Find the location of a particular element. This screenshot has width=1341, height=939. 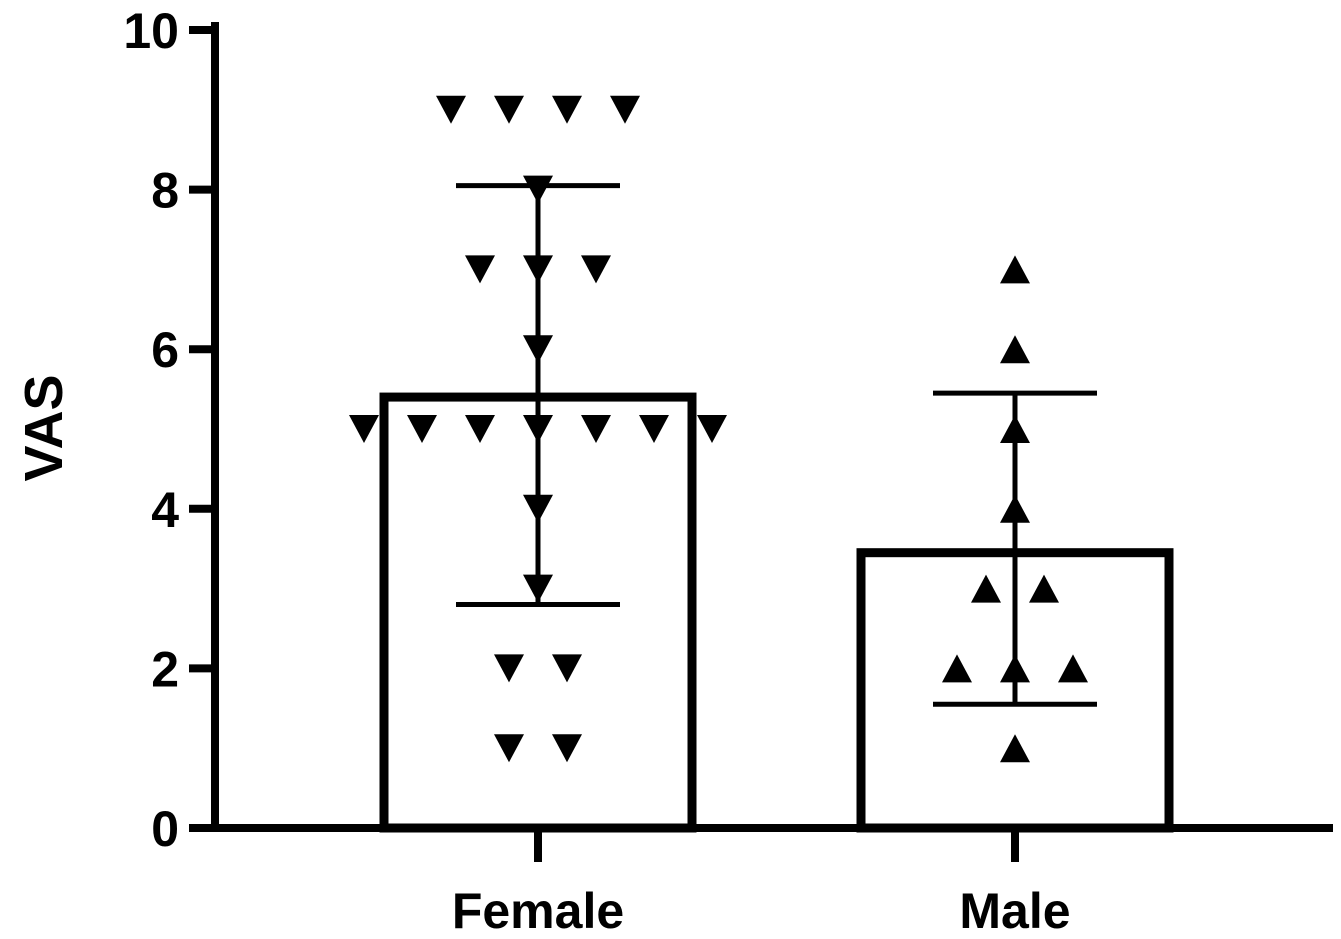

x-category-label: Female is located at coordinates (538, 911).